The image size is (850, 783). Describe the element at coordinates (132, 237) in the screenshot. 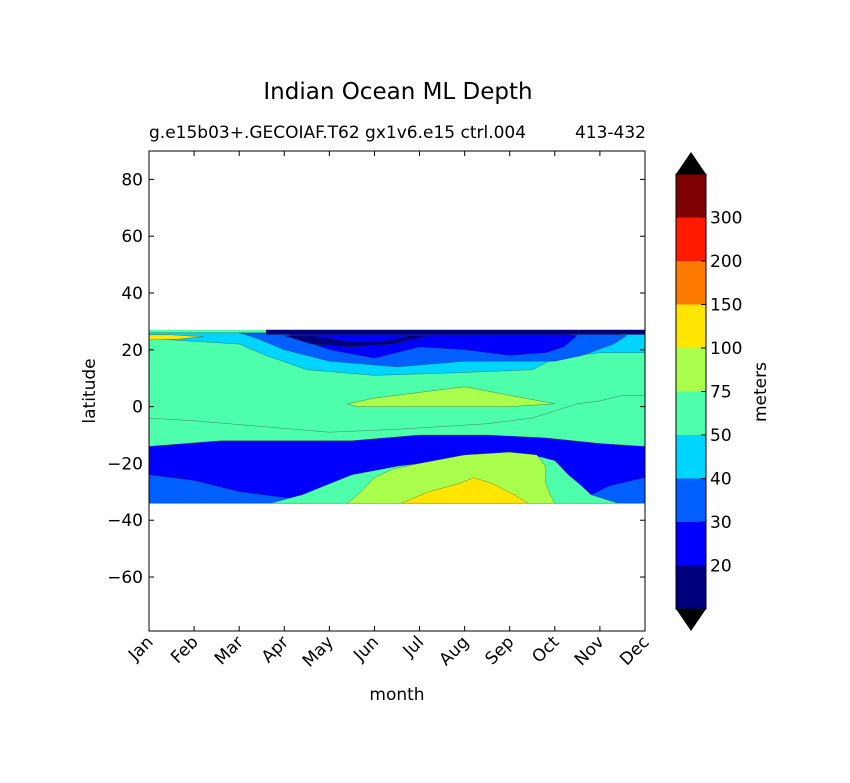

I see `y-tick-label: 60` at that location.